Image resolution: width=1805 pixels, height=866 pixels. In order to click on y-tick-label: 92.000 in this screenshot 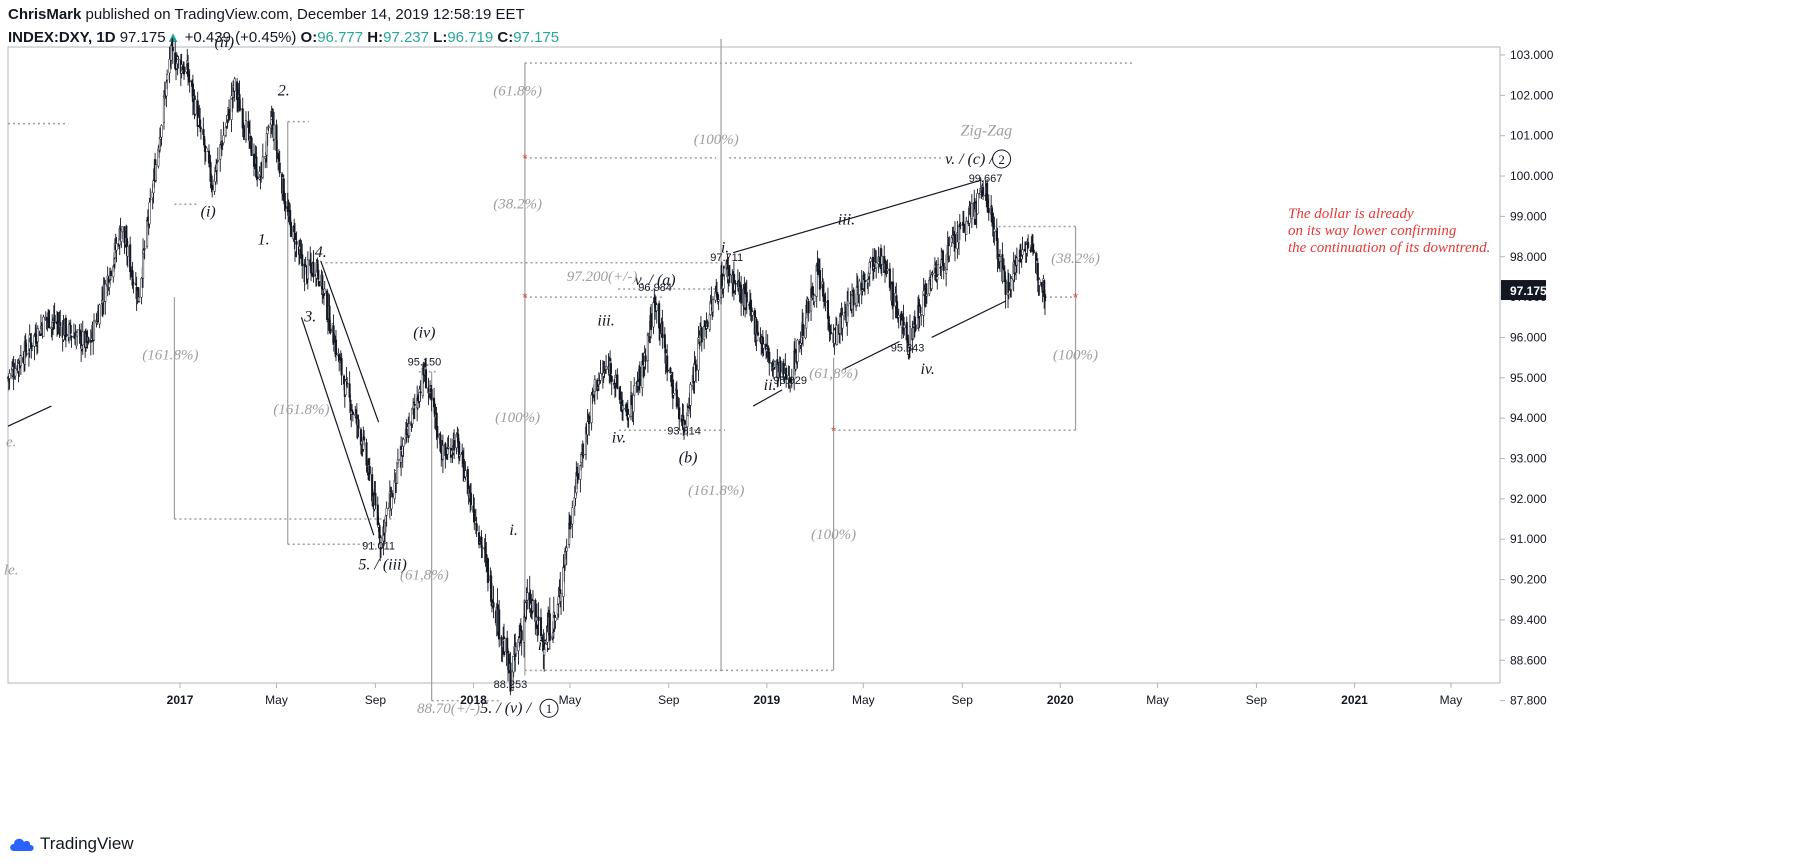, I will do `click(1528, 499)`.